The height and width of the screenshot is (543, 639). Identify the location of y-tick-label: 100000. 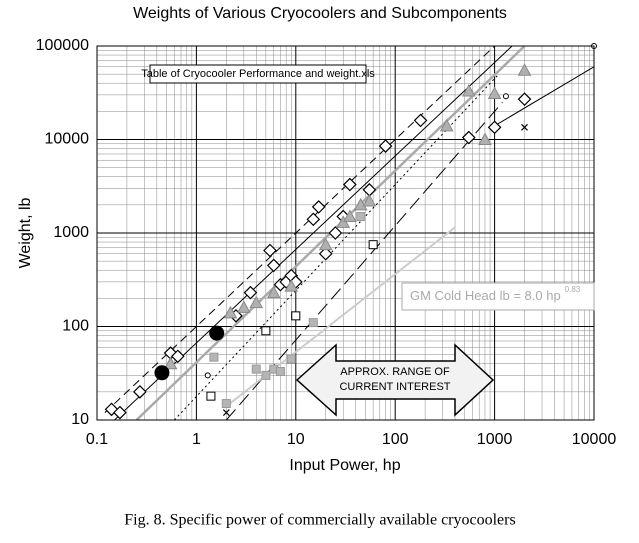
(62, 45).